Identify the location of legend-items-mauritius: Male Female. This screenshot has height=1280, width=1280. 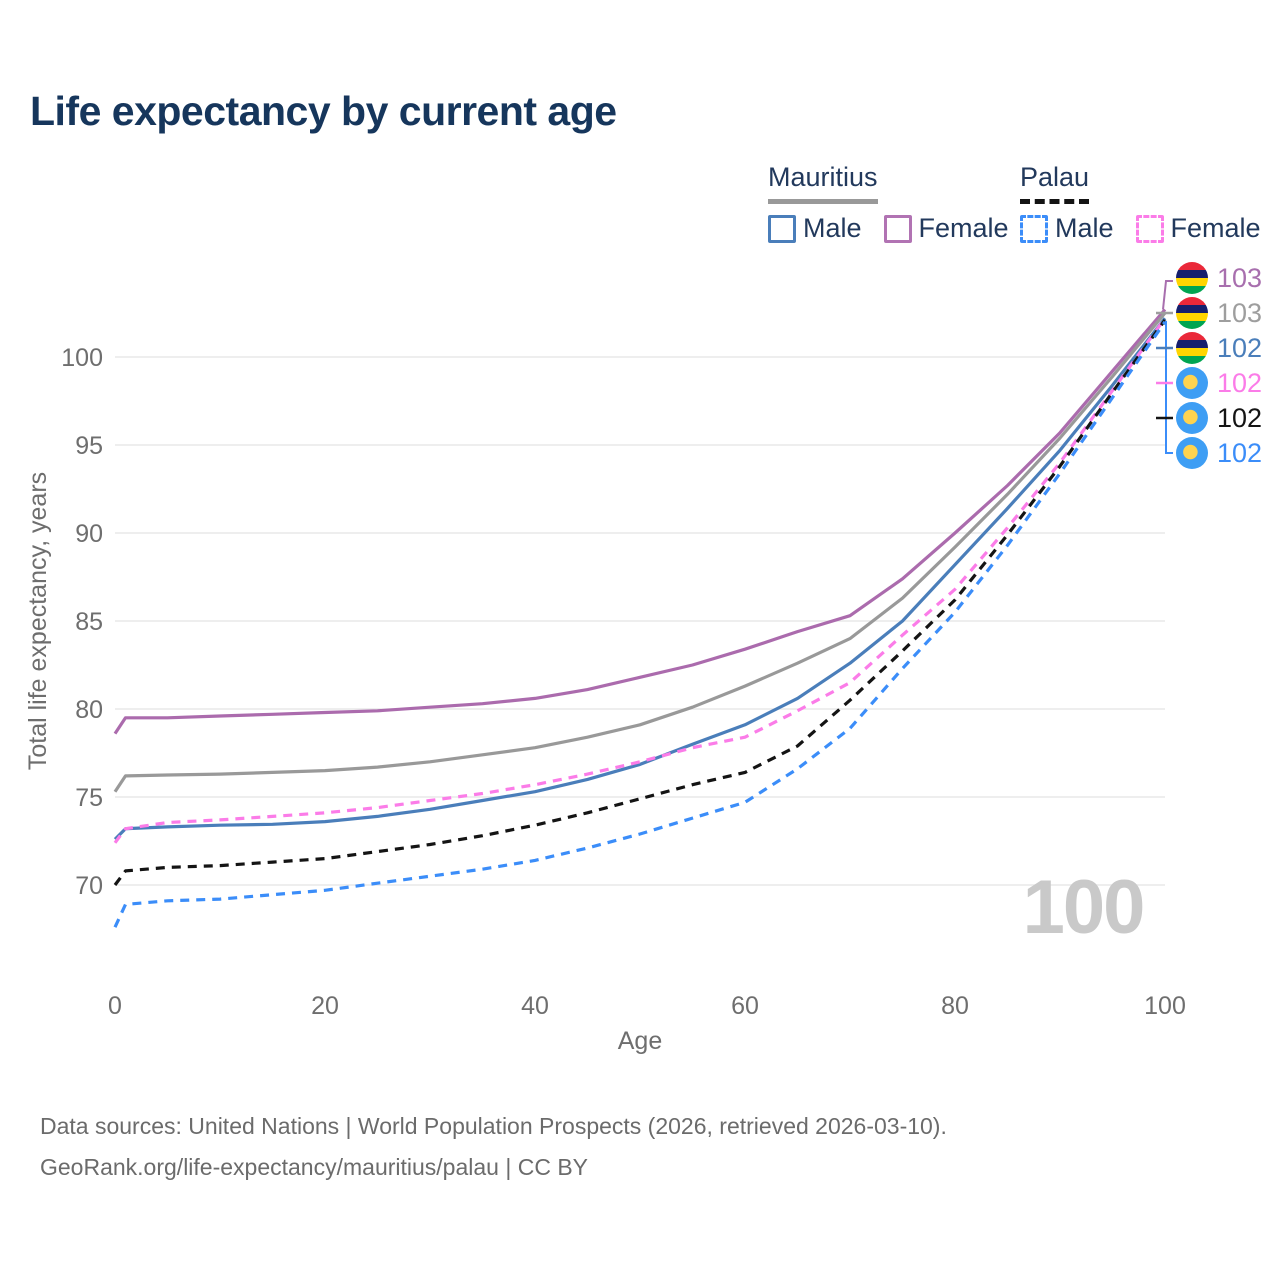
(888, 228).